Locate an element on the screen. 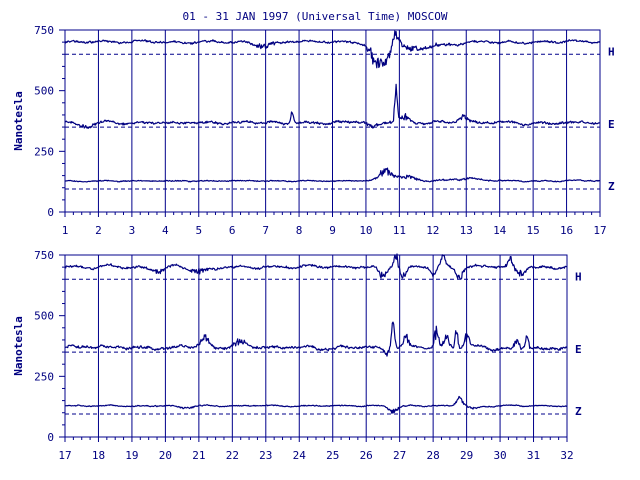 The width and height of the screenshot is (640, 480). x-tick-label: 11 is located at coordinates (399, 230).